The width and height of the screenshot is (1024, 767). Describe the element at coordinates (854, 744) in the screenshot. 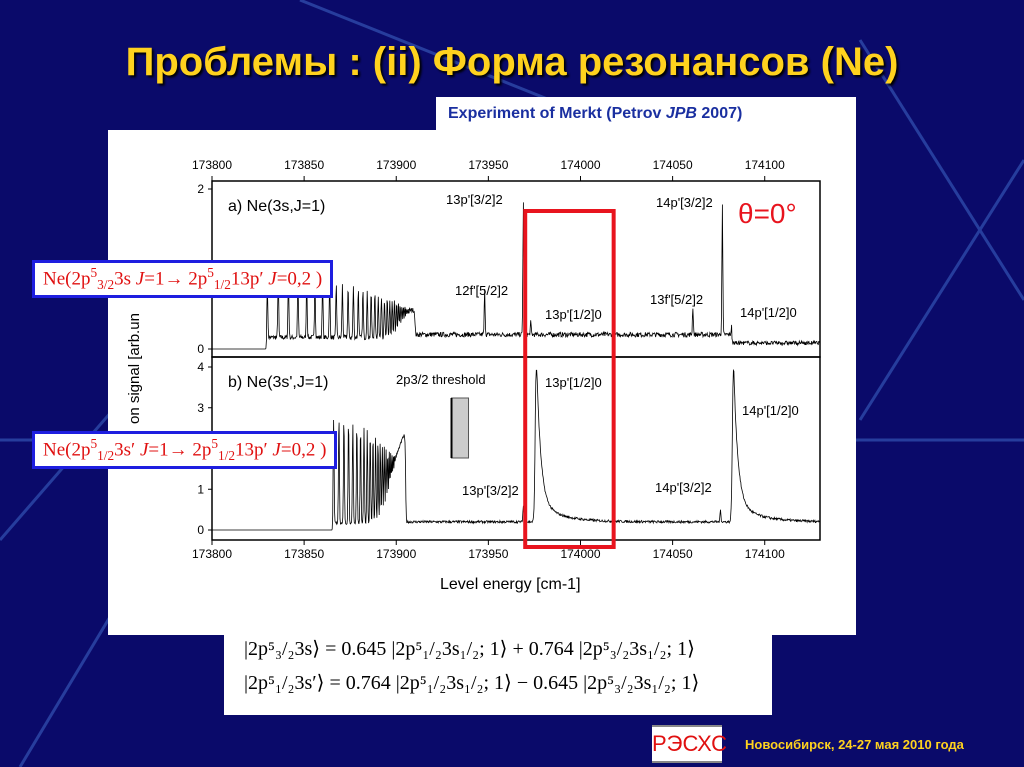

I see `footer-text: Новосибирск, 24-27 мая 2010 года` at that location.